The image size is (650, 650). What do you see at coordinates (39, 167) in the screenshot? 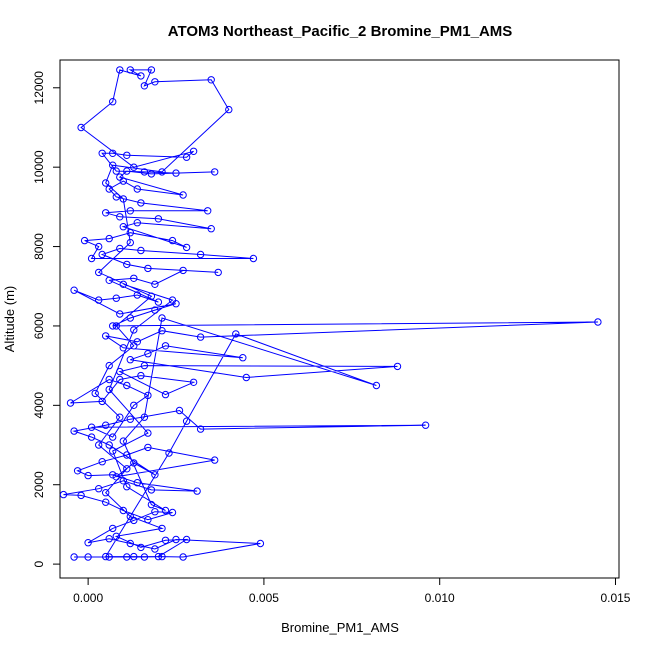
I see `y-tick-label: 10000` at bounding box center [39, 167].